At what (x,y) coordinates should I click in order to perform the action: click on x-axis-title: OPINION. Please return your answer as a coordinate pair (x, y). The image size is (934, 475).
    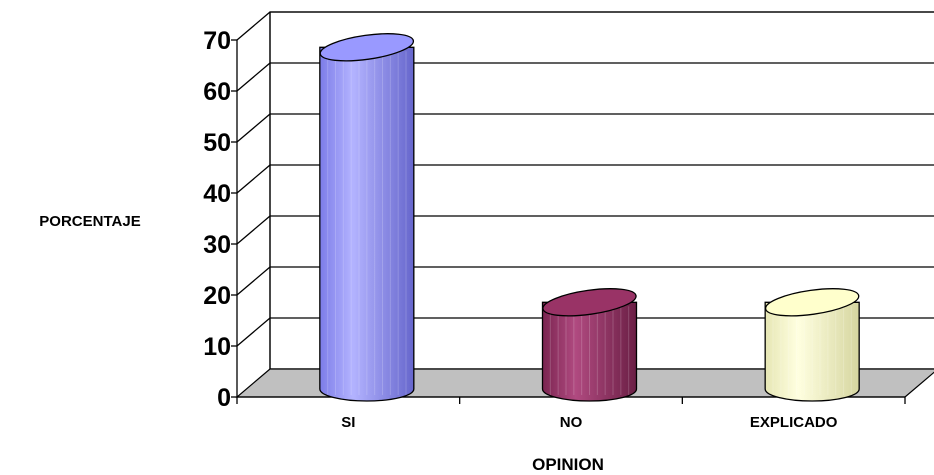
    Looking at the image, I should click on (568, 464).